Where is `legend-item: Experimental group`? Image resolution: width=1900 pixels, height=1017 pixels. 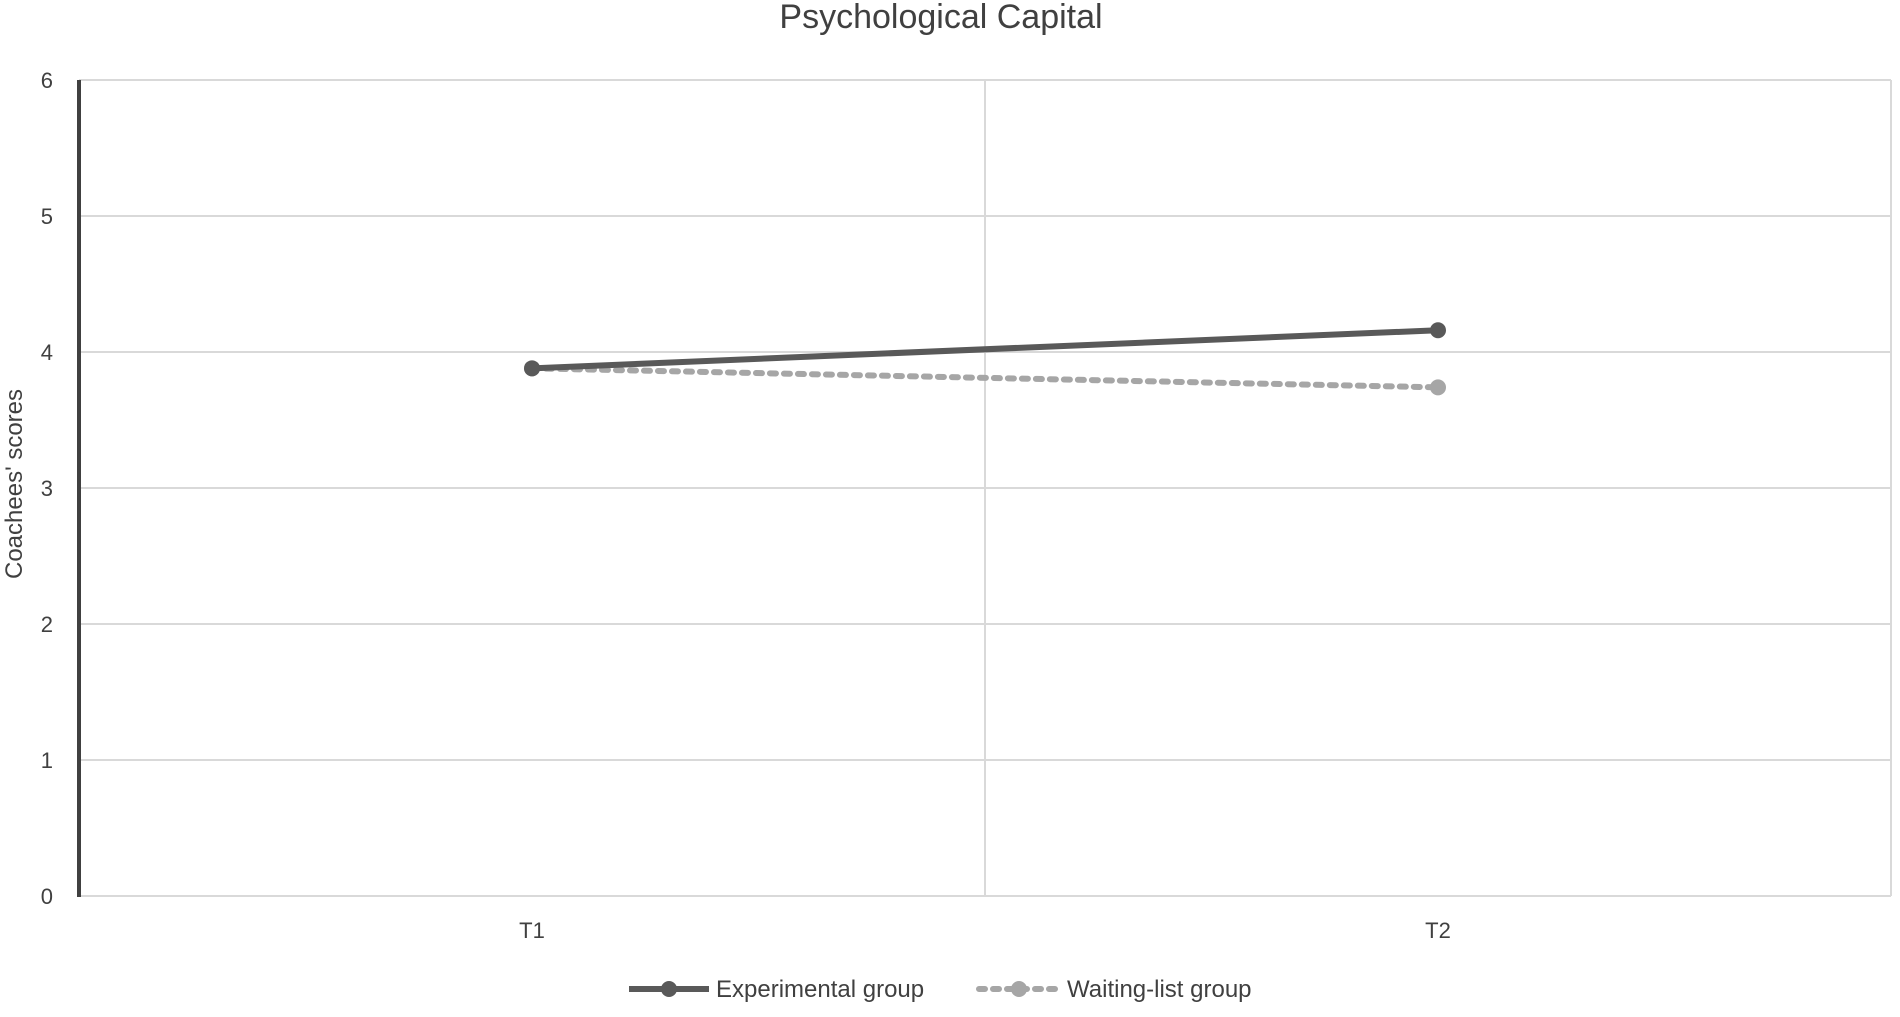
legend-item: Experimental group is located at coordinates (776, 989).